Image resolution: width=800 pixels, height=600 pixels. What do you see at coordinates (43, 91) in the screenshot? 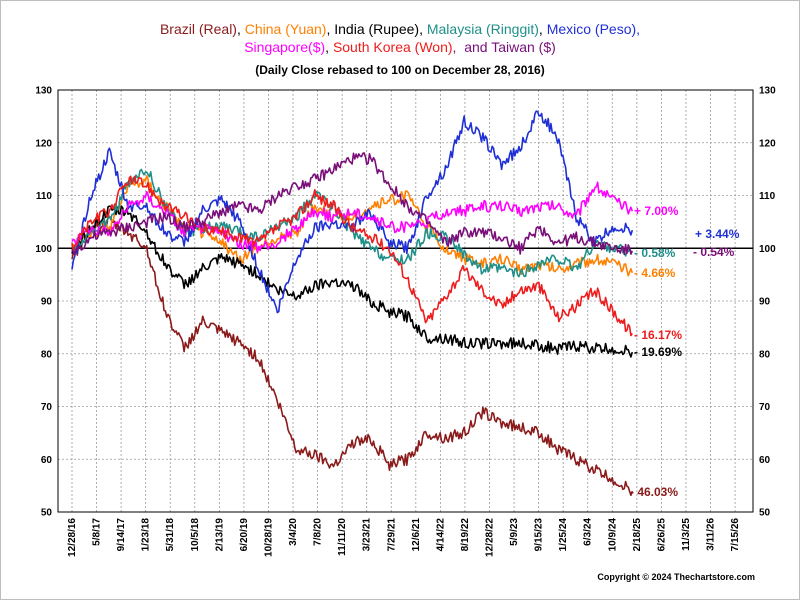
I see `y-tick-label-left: 130` at bounding box center [43, 91].